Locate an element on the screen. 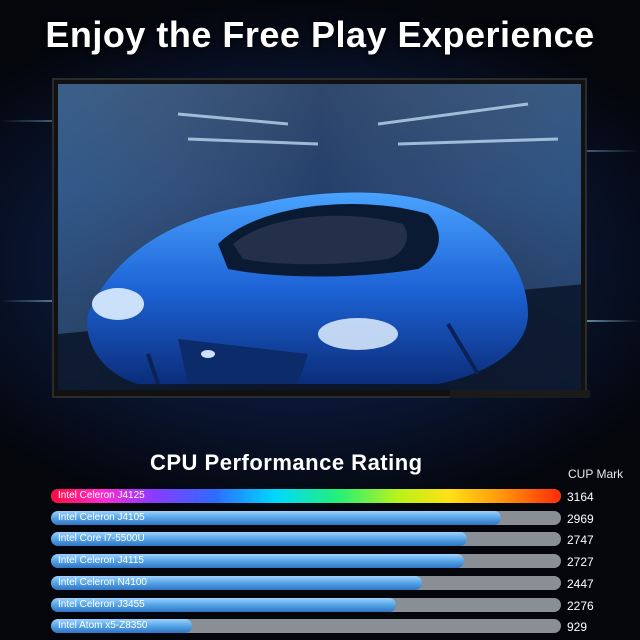 Image resolution: width=640 pixels, height=640 pixels. bar-track: Intel Celeron J3455 is located at coordinates (306, 605).